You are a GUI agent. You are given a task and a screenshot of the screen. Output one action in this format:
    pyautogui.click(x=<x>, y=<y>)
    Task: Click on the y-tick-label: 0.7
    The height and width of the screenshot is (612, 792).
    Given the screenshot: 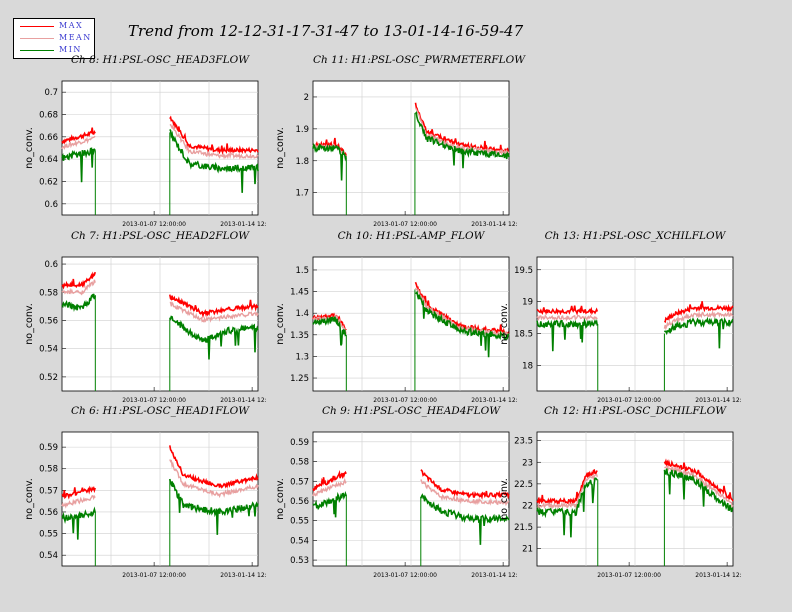 What is the action you would take?
    pyautogui.click(x=51, y=93)
    